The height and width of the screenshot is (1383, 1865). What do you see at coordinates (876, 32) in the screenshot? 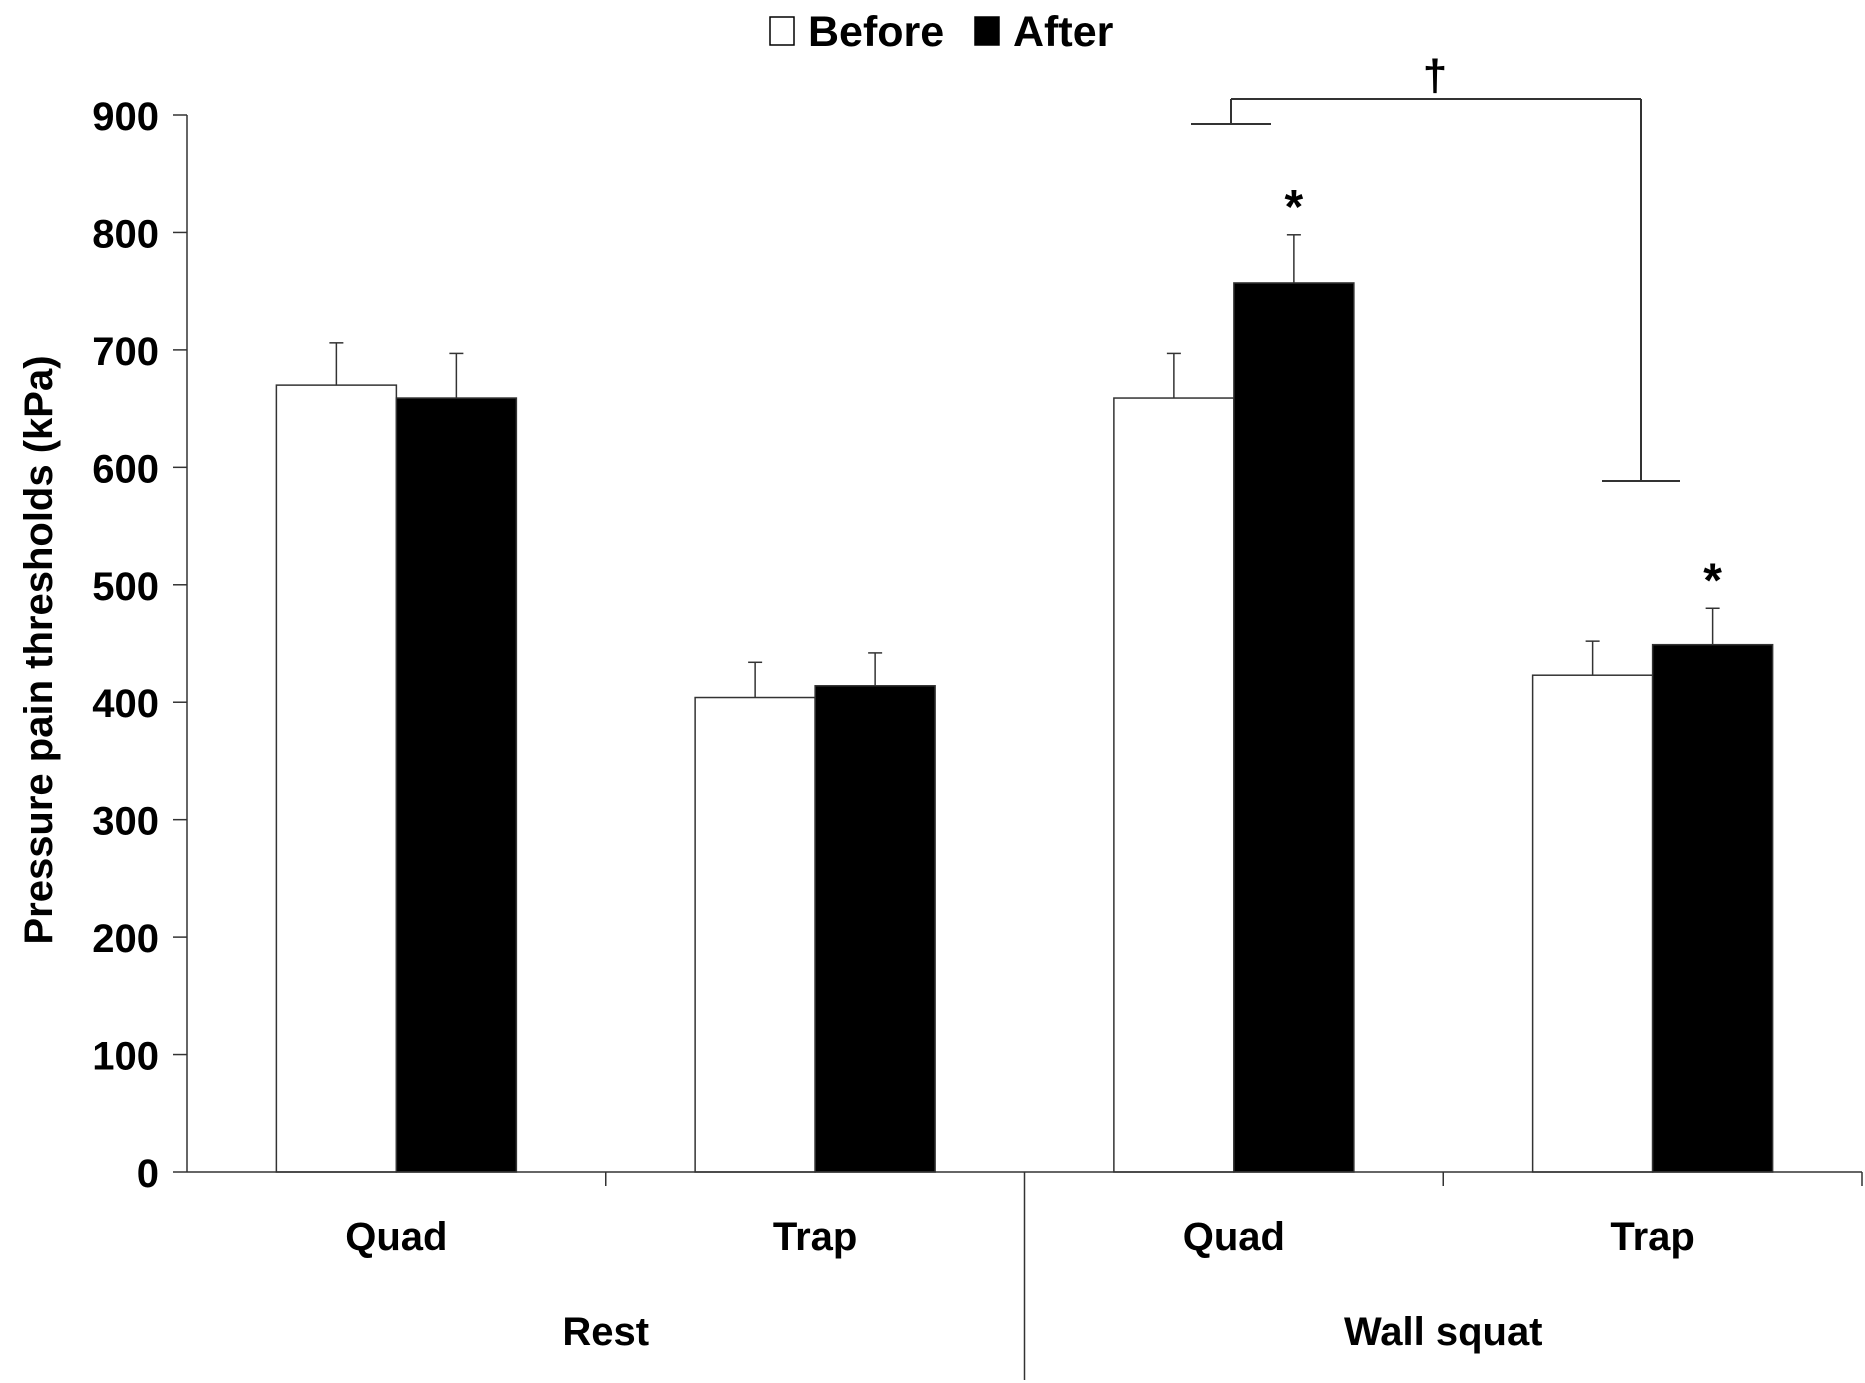
I see `legend-label-before: Before` at bounding box center [876, 32].